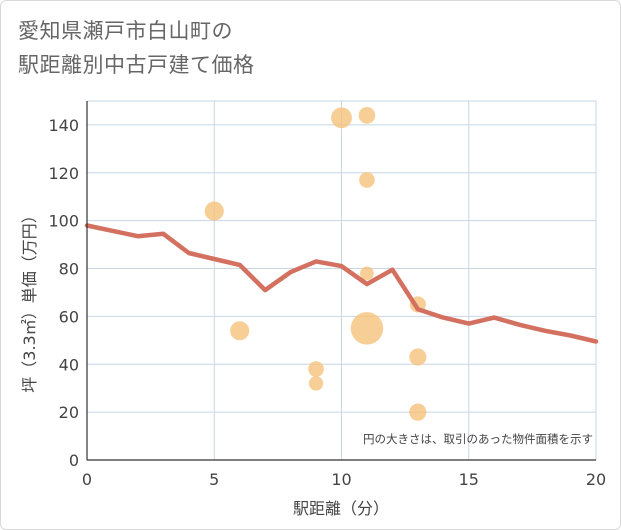  I want to click on x-axis-label: 駅距離（分）, so click(341, 508).